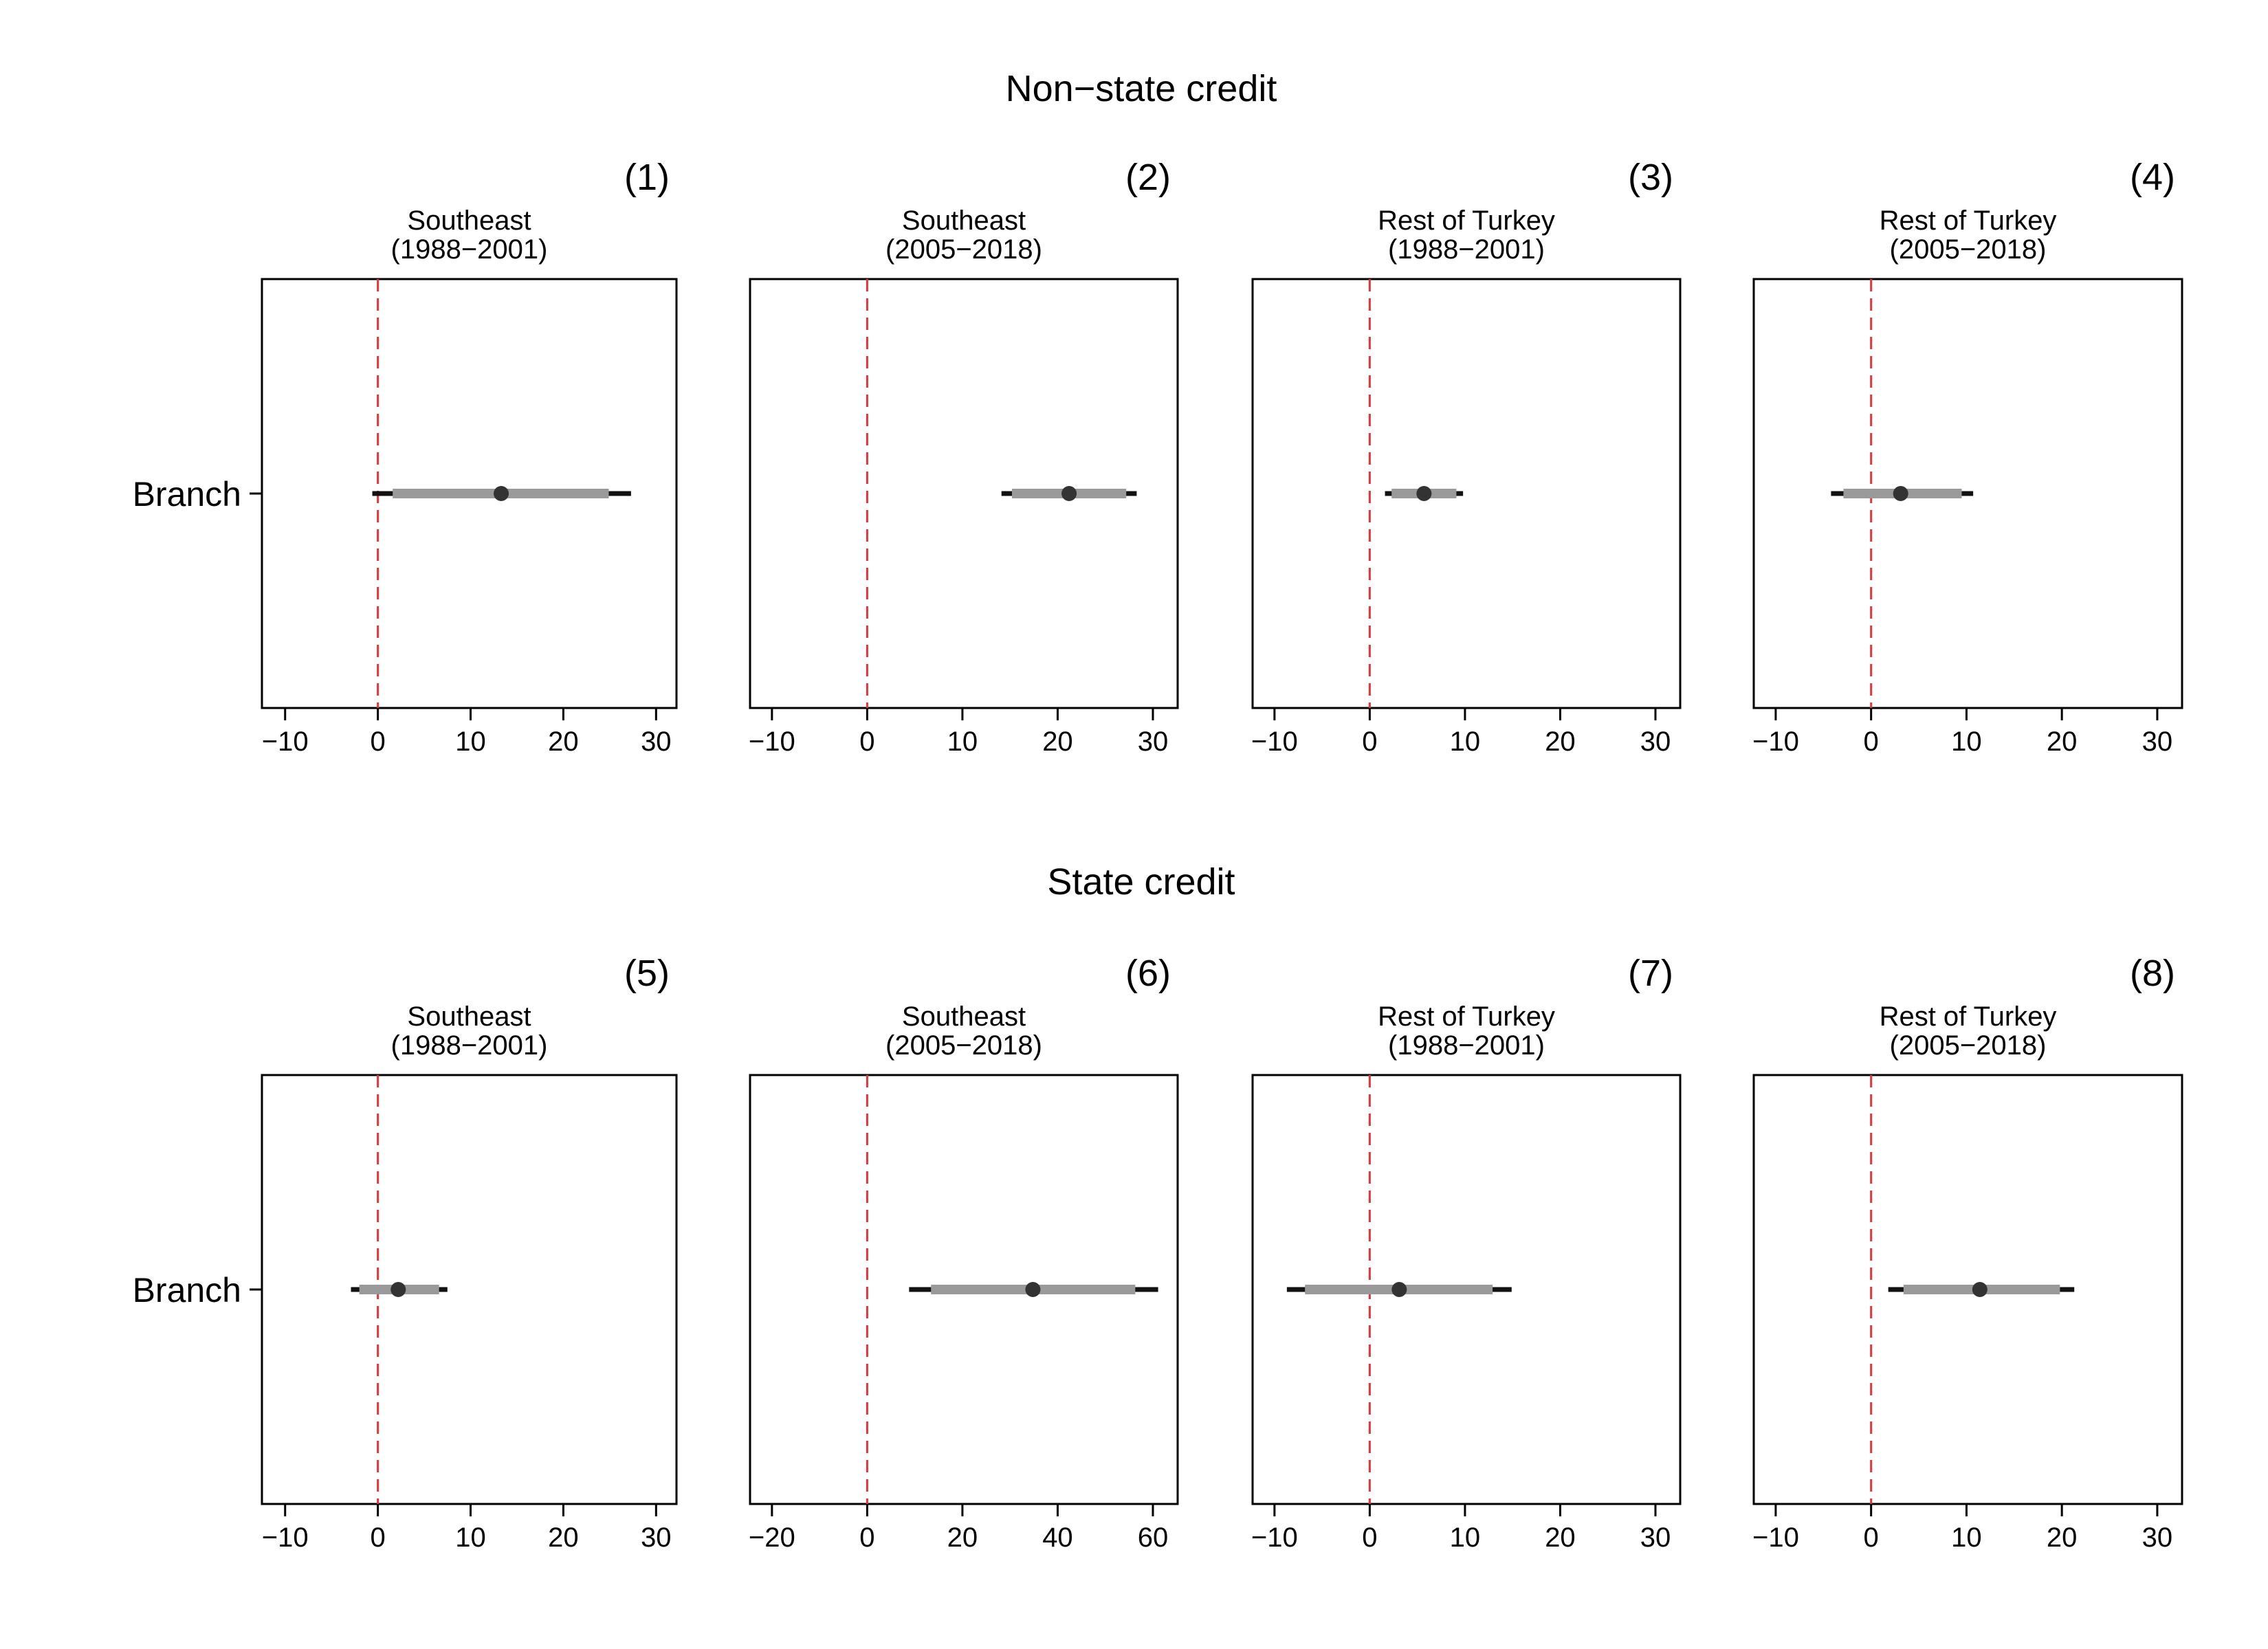 Image resolution: width=2268 pixels, height=1649 pixels. What do you see at coordinates (1153, 1538) in the screenshot?
I see `x-tick-label: 60` at bounding box center [1153, 1538].